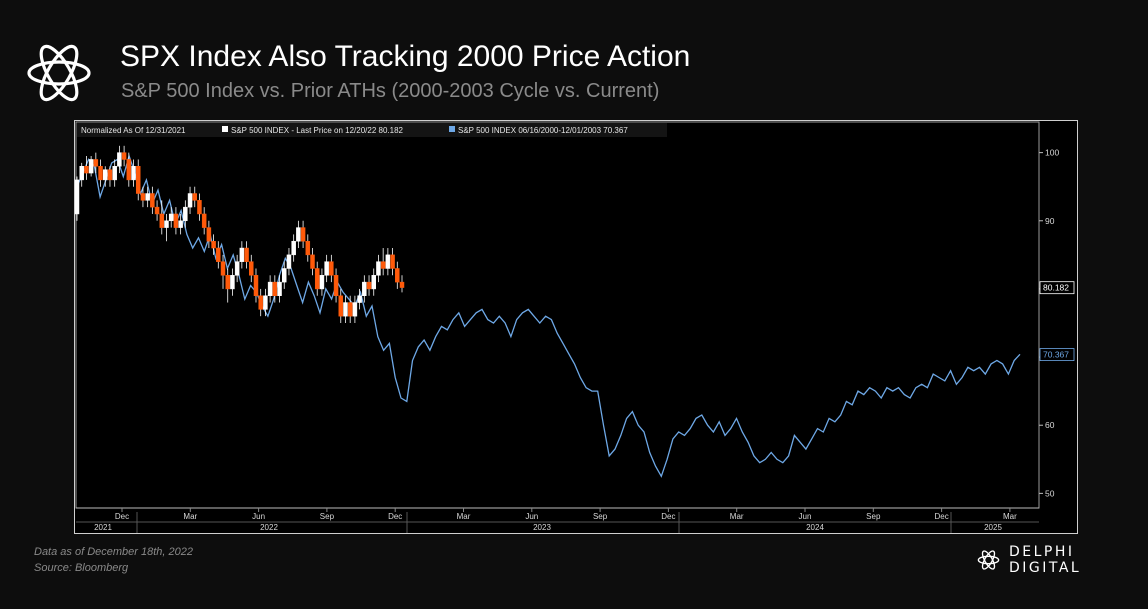  What do you see at coordinates (1050, 493) in the screenshot?
I see `y-tick-label: 50` at bounding box center [1050, 493].